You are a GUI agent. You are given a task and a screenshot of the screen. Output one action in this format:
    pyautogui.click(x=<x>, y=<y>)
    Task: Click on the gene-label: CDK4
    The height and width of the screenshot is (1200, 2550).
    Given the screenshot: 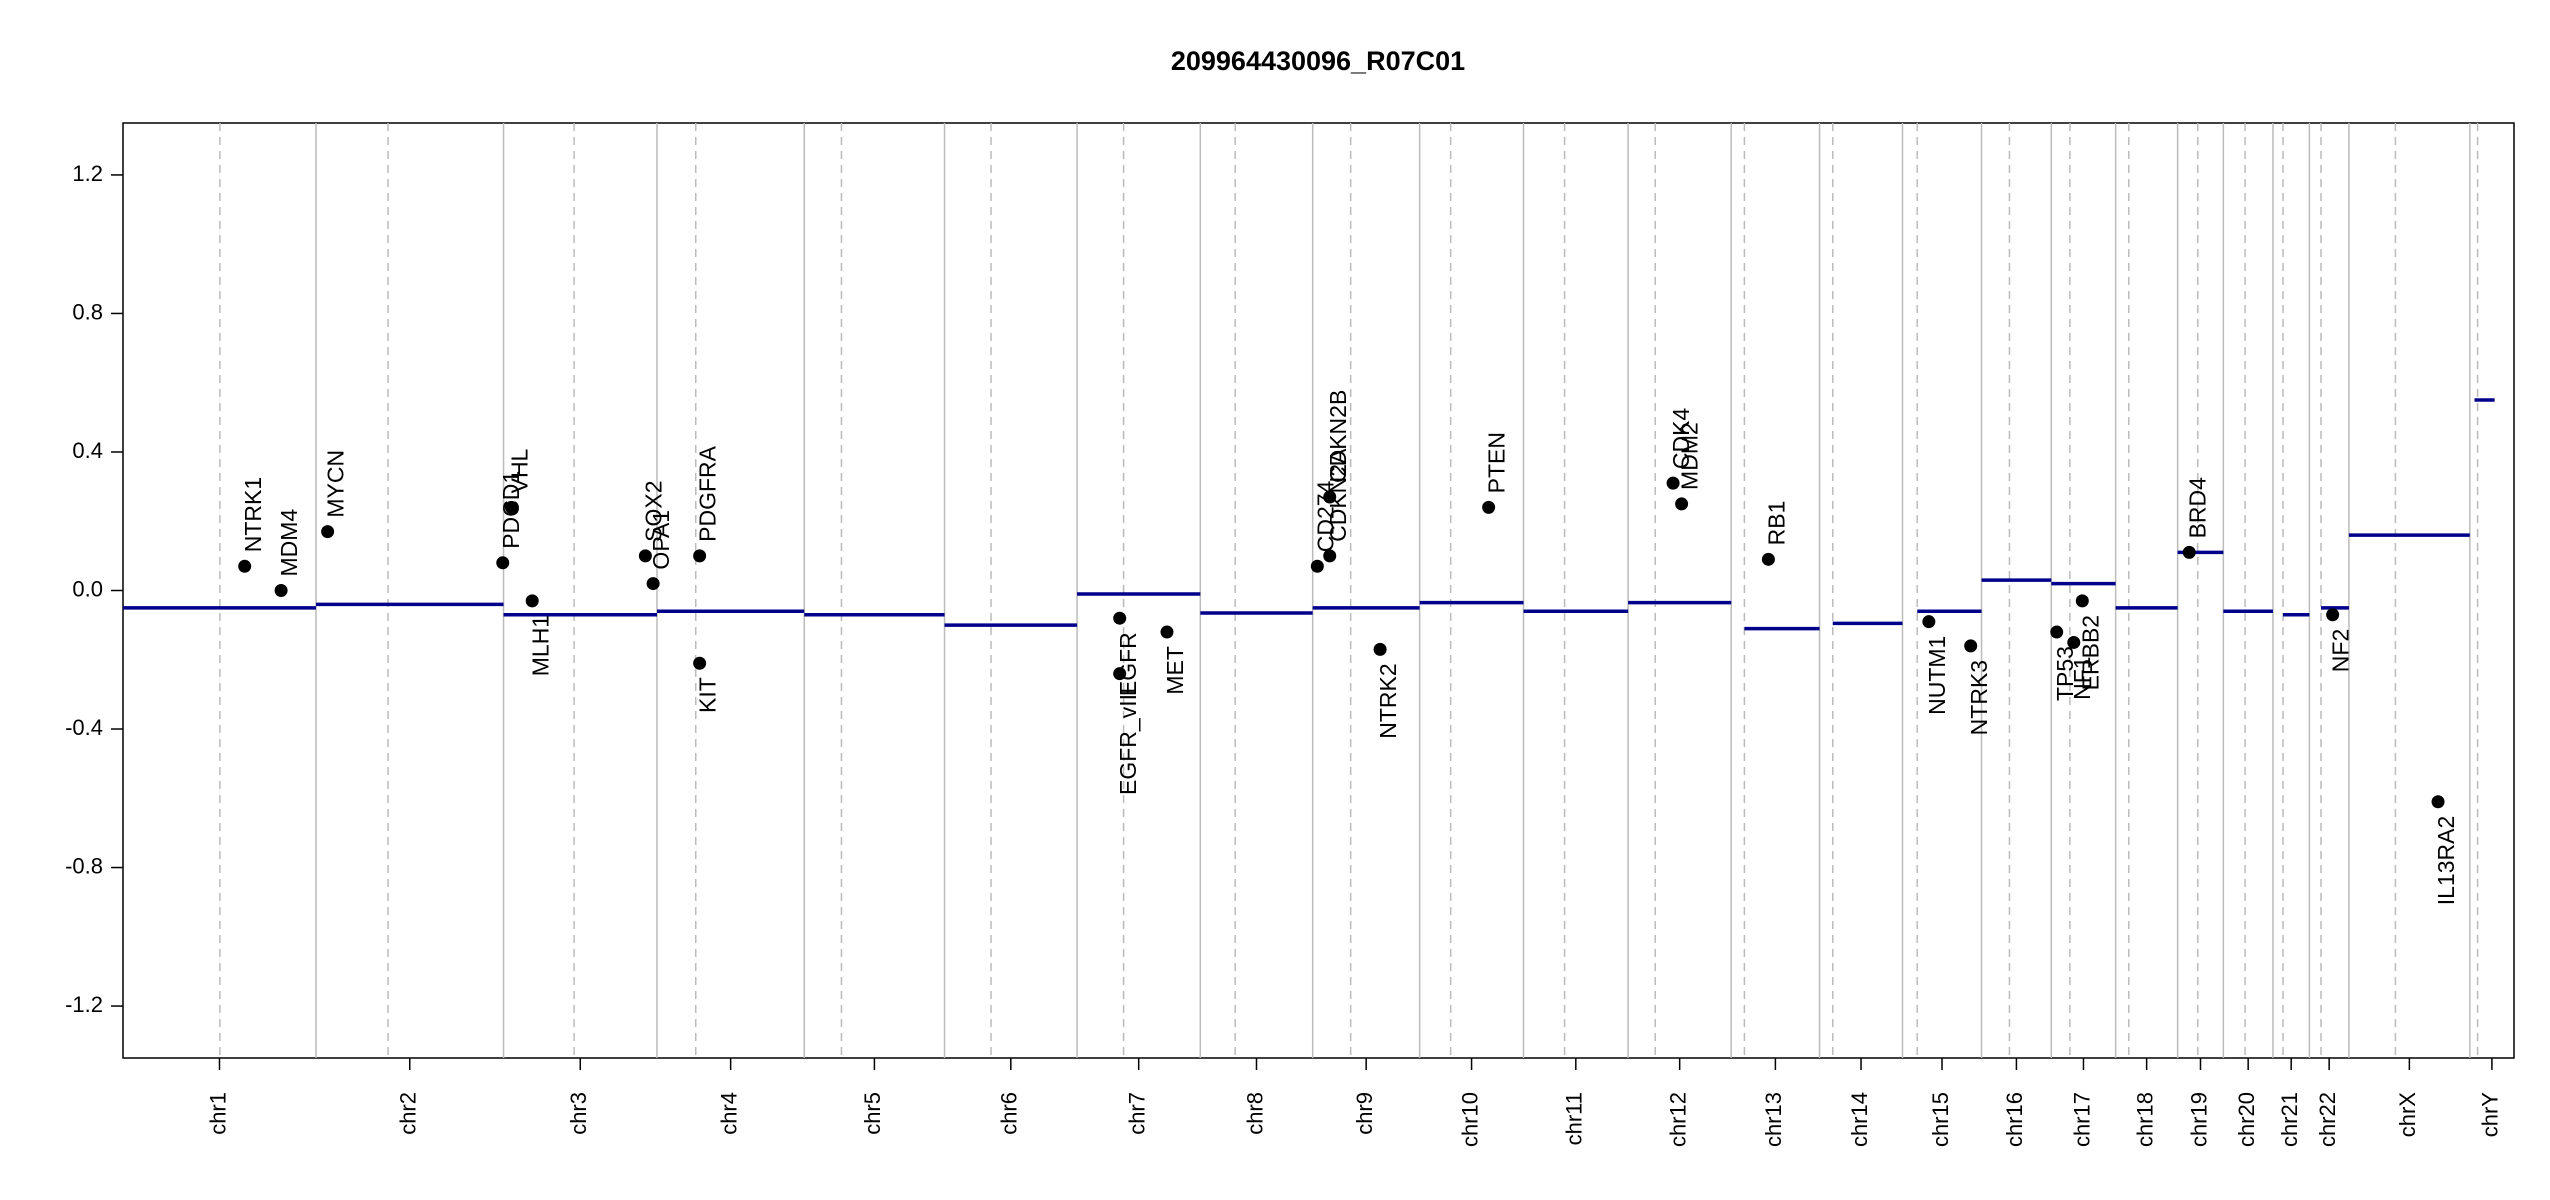 What is the action you would take?
    pyautogui.click(x=1681, y=439)
    